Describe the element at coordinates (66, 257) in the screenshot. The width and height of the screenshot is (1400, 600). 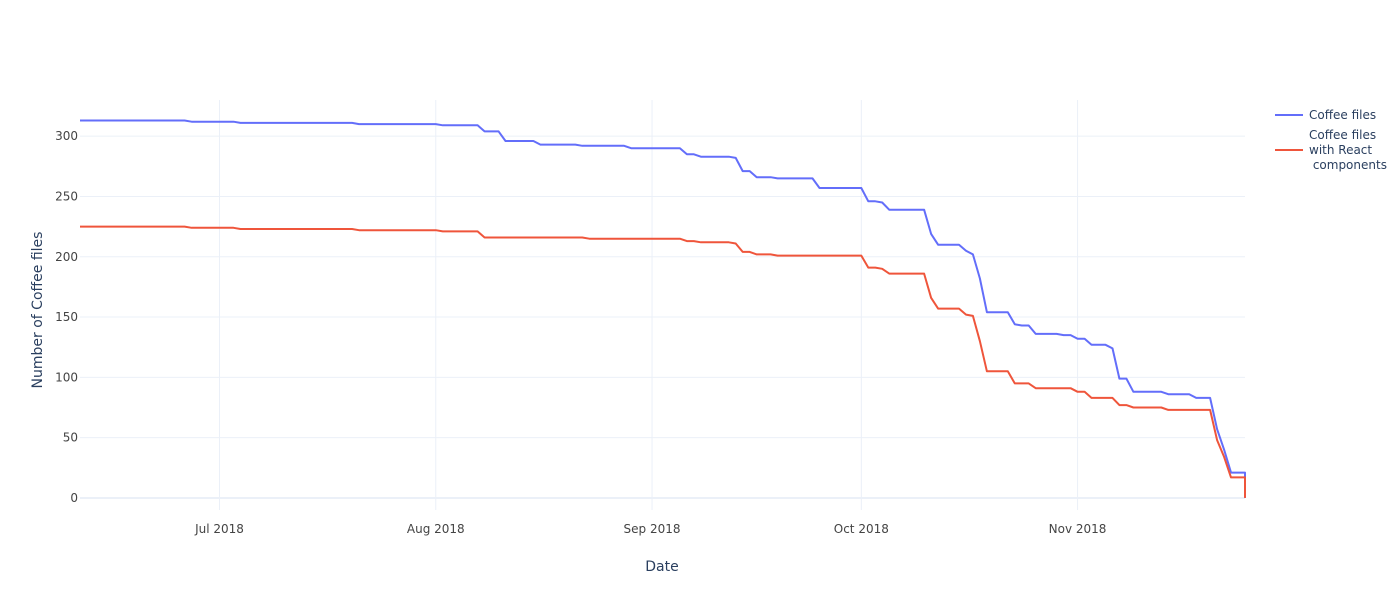
I see `y-tick-label: 200` at that location.